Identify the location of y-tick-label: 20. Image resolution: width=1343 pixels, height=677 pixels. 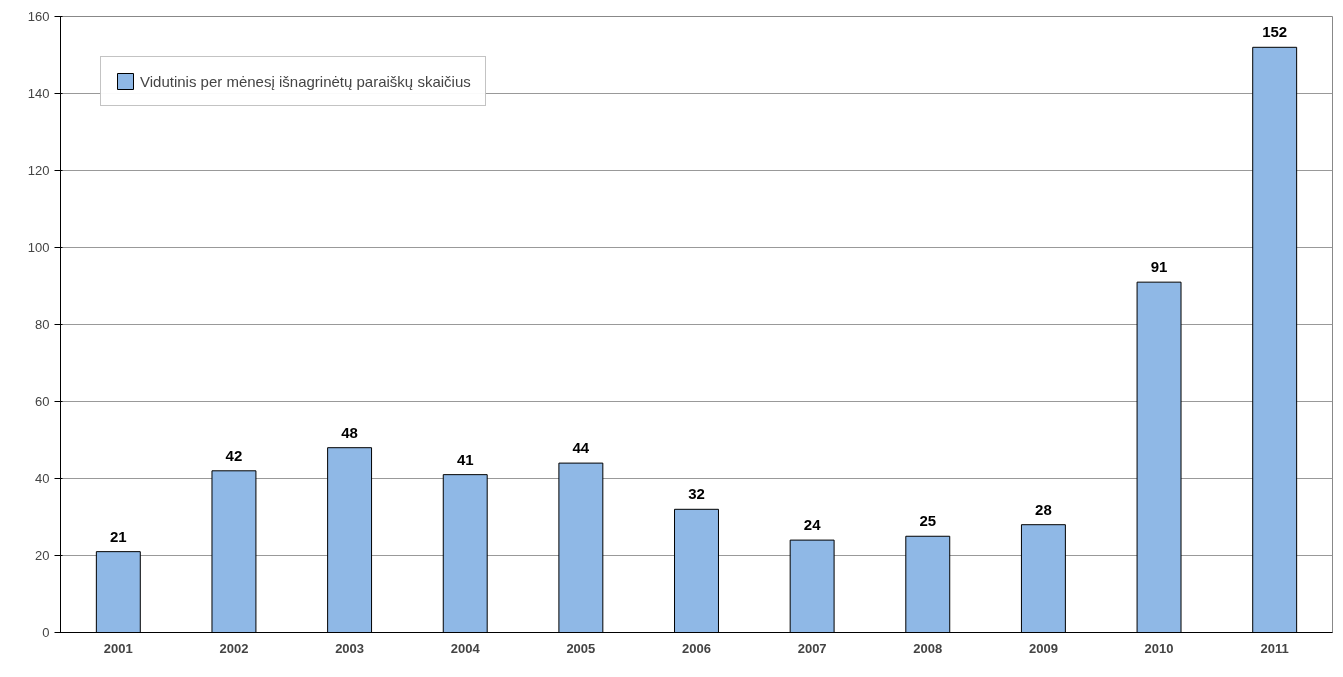
(42, 555).